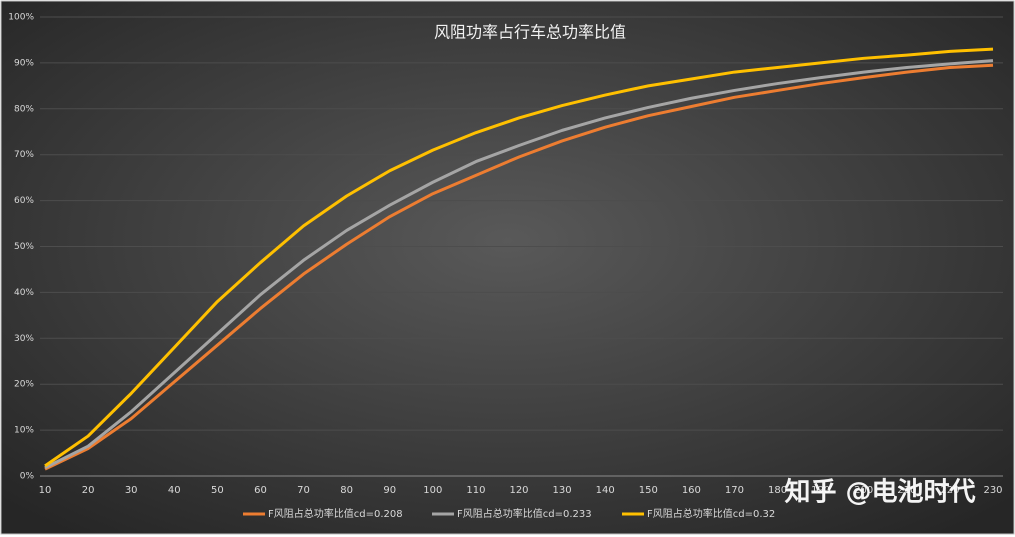 The width and height of the screenshot is (1015, 537). I want to click on chart-title: 风阻功率占行车总功率比值, so click(530, 32).